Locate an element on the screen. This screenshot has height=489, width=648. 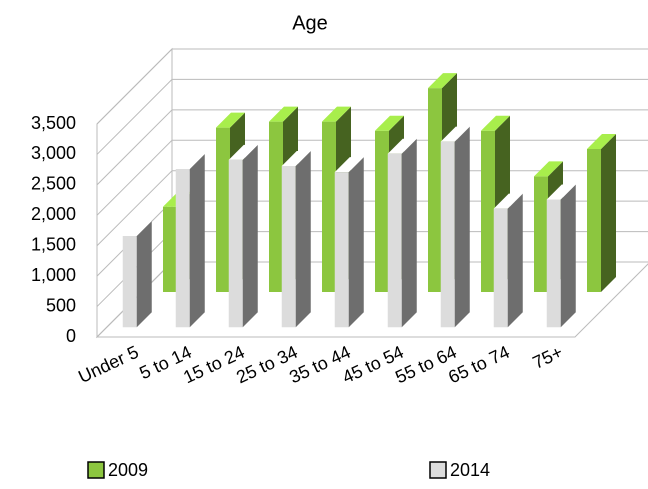
y-tick-label: 0 is located at coordinates (71, 336).